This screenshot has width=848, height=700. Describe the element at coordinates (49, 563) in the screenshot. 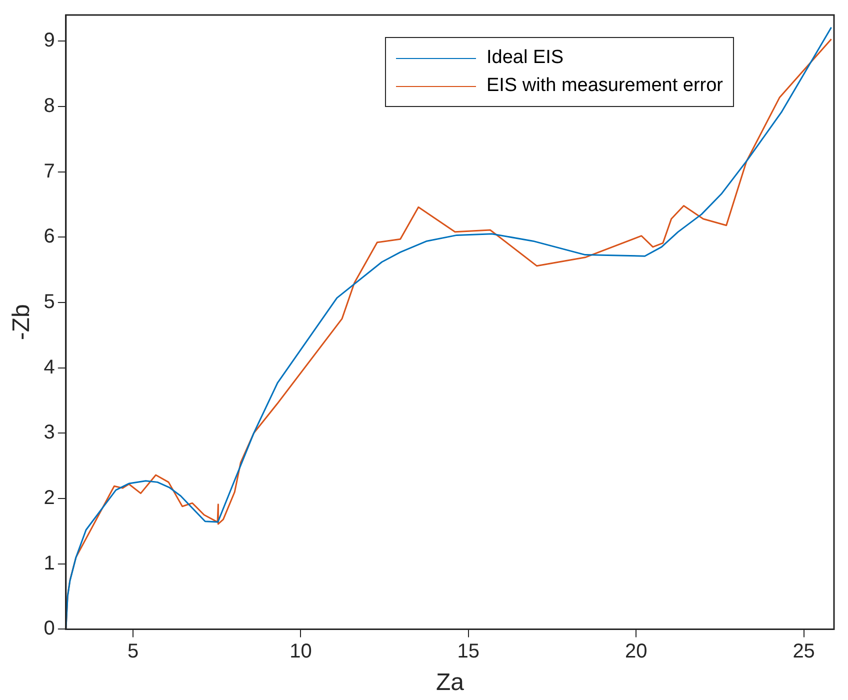

I see `y-tick-label: 1` at that location.